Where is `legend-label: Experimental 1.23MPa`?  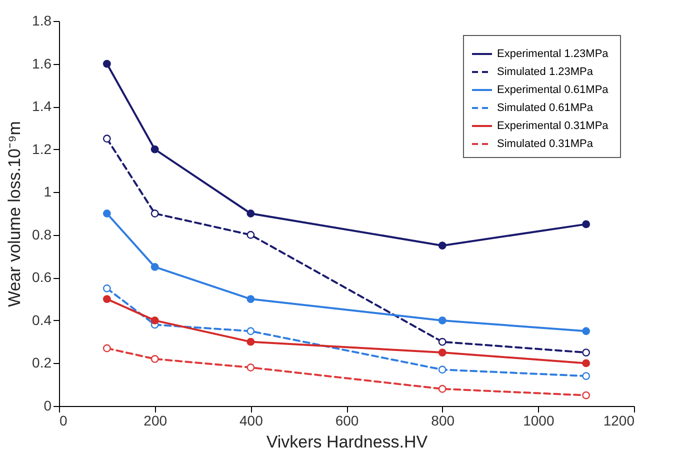 legend-label: Experimental 1.23MPa is located at coordinates (553, 54).